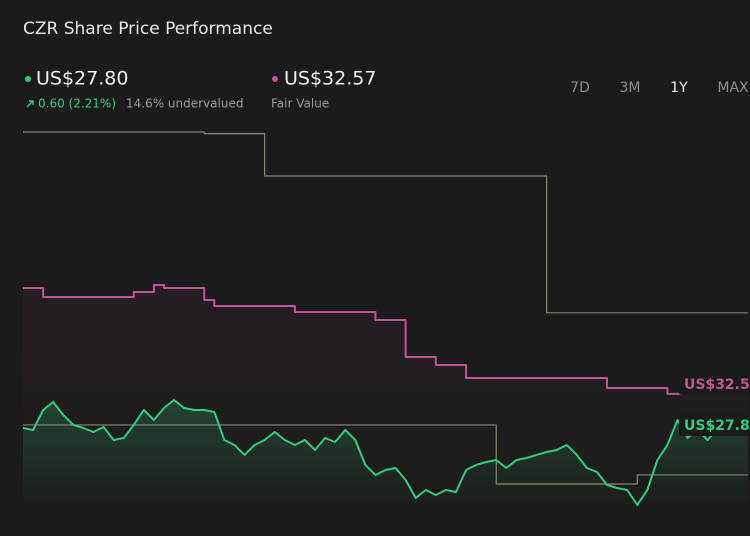 This screenshot has width=750, height=536. What do you see at coordinates (330, 79) in the screenshot?
I see `fair-value: US$32.57` at bounding box center [330, 79].